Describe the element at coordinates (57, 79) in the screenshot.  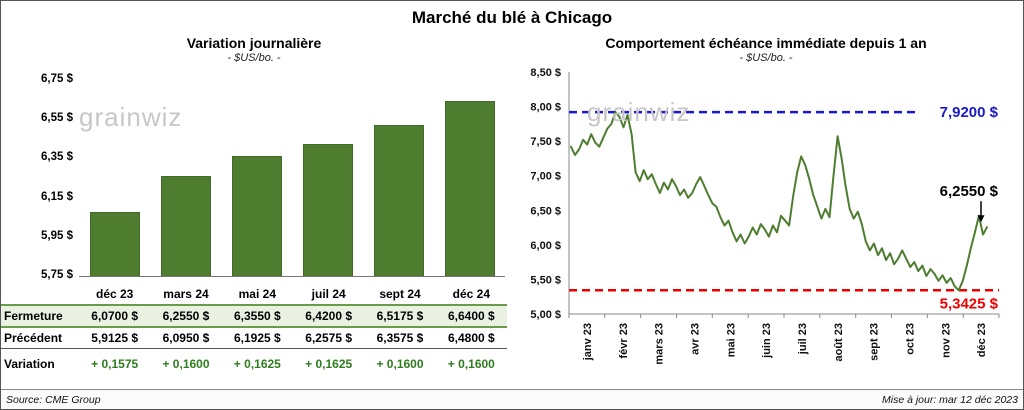
I see `bar-y-tick-label: 6,75 $` at that location.